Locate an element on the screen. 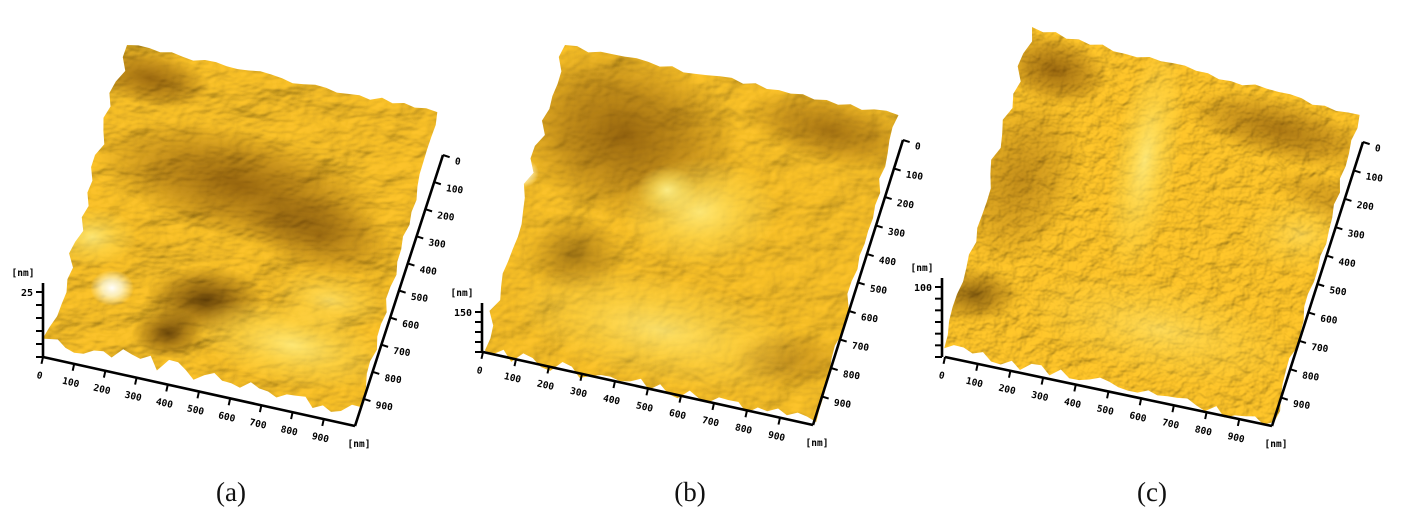  caption-c: (c) is located at coordinates (1152, 492).